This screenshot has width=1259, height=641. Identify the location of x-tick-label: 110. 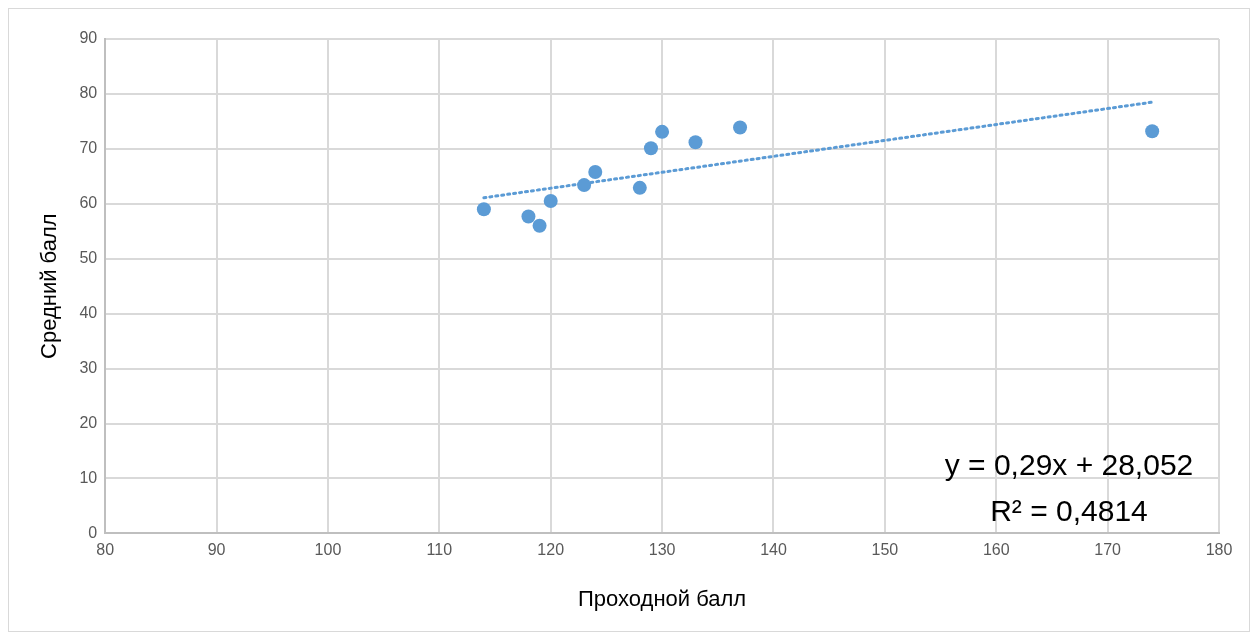
(439, 550).